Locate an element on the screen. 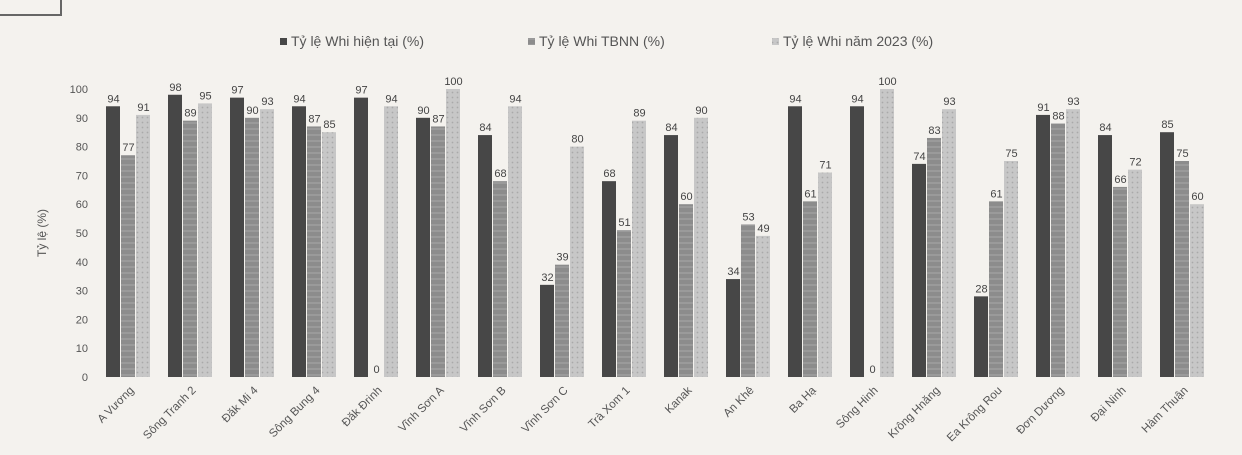  x-category-label: Trà Xom 1 is located at coordinates (609, 408).